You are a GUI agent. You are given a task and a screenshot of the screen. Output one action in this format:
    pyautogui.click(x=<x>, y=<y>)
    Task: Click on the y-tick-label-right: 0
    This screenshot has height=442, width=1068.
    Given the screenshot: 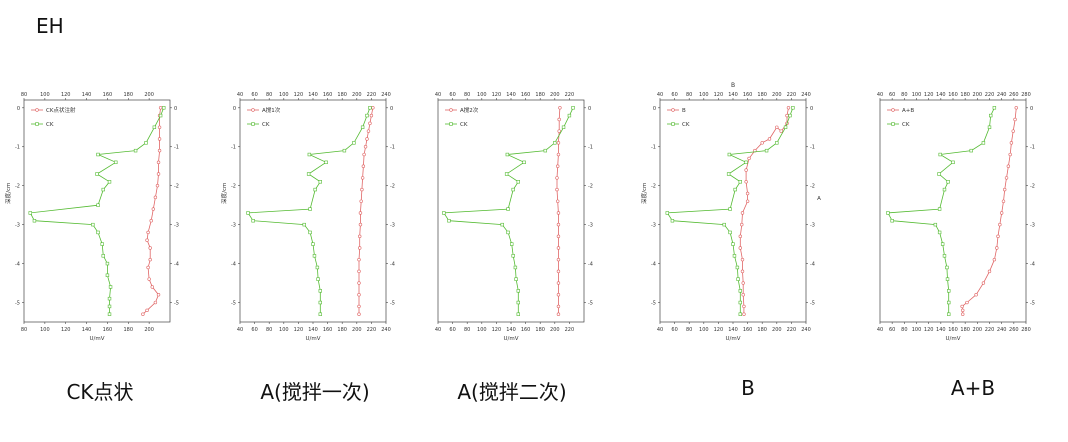 What is the action you would take?
    pyautogui.click(x=391, y=109)
    